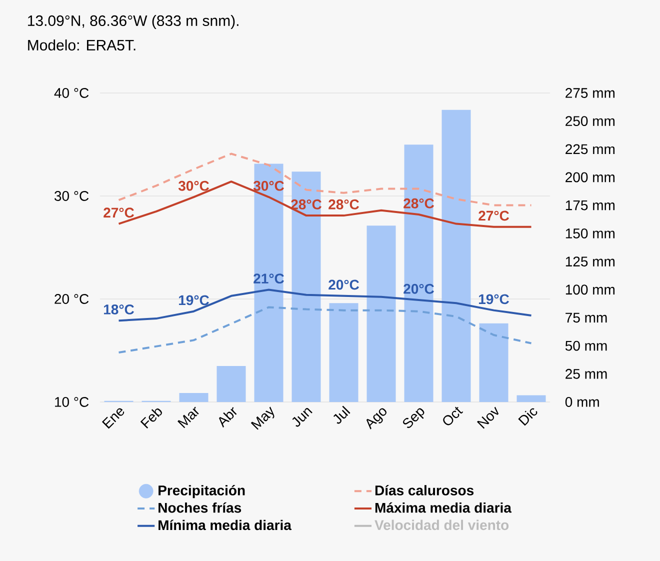 Image resolution: width=660 pixels, height=561 pixels. Describe the element at coordinates (71, 93) in the screenshot. I see `y-tick-label: 40 °C` at that location.